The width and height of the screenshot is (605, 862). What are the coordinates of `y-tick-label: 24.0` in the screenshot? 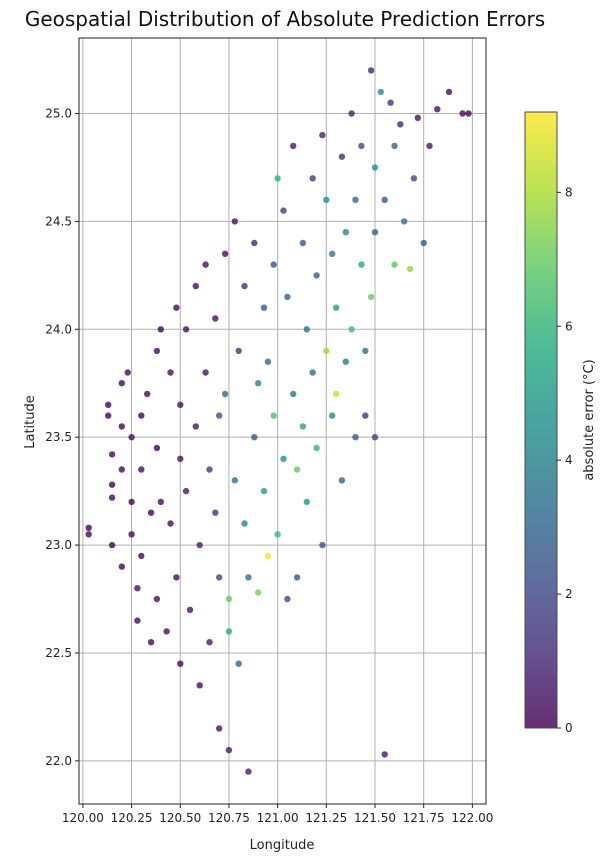 It's located at (58, 329).